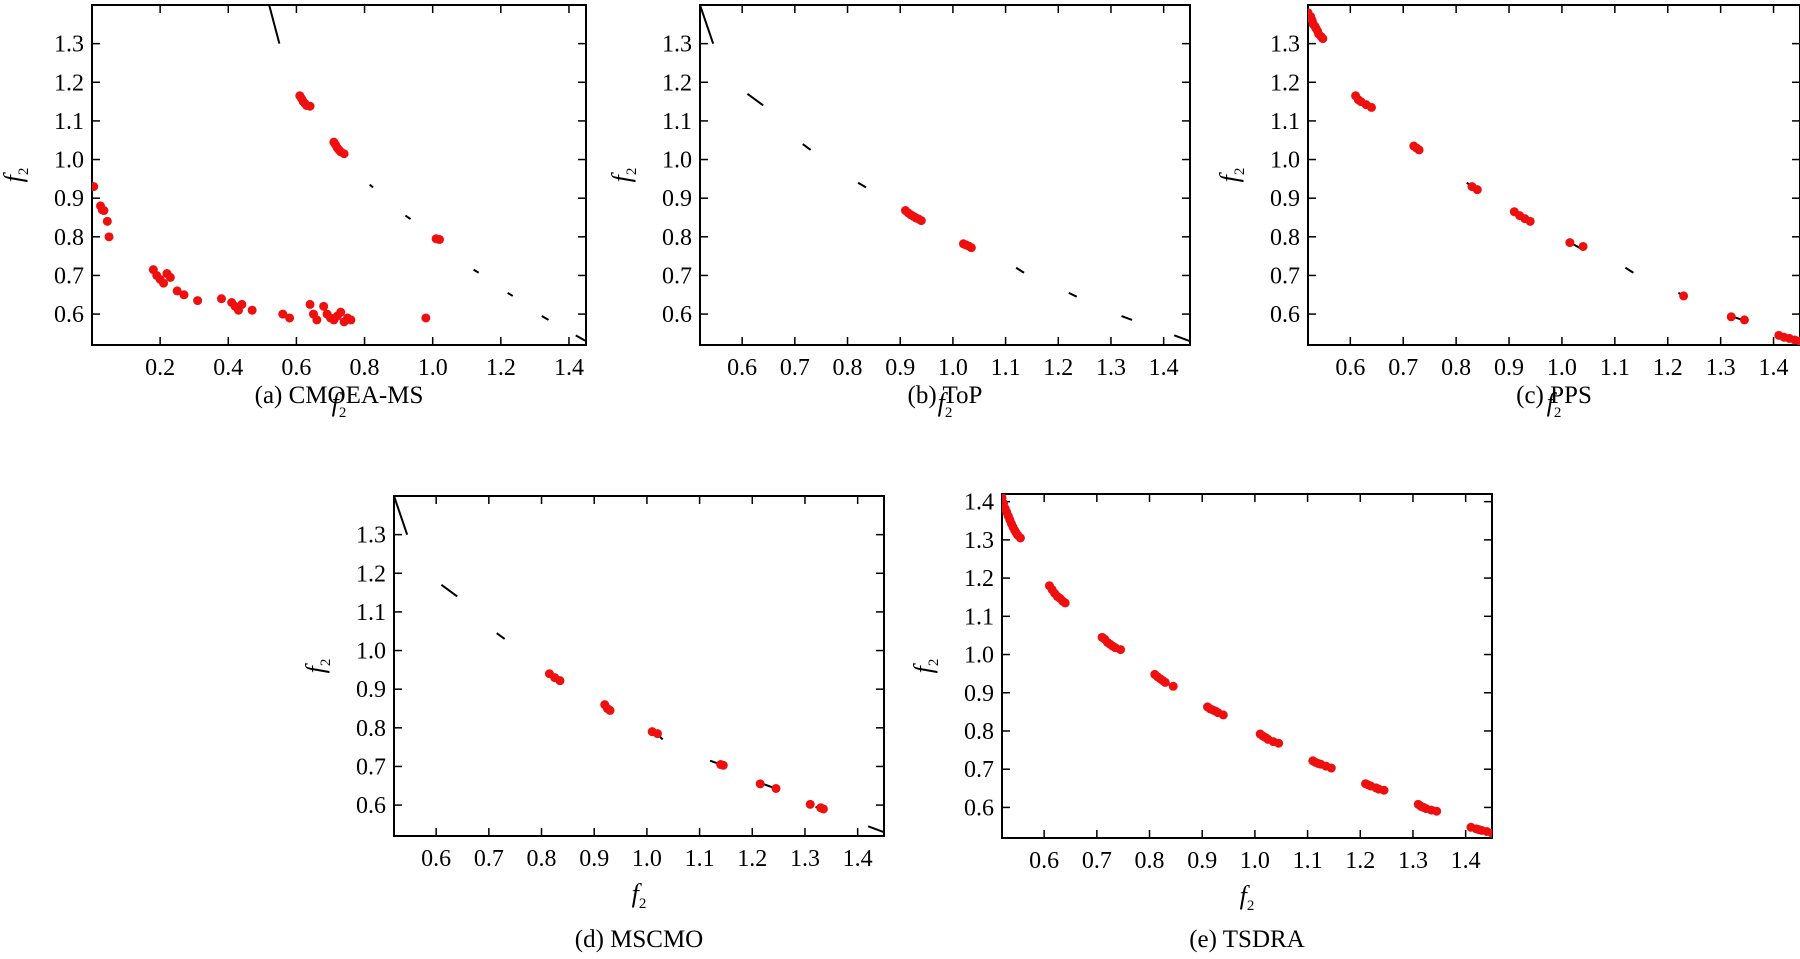 The image size is (1800, 959). Describe the element at coordinates (1615, 368) in the screenshot. I see `x-tick-label: 1.1` at that location.